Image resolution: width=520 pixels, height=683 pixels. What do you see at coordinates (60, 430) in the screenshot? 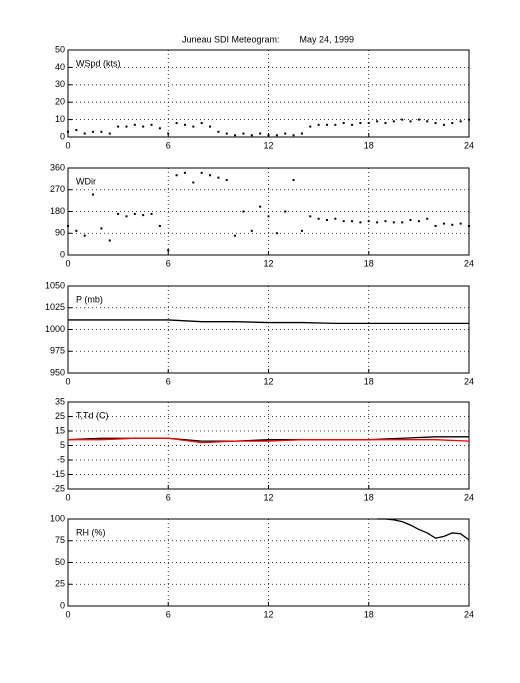
I see `y-tick-label: 15` at bounding box center [60, 430].